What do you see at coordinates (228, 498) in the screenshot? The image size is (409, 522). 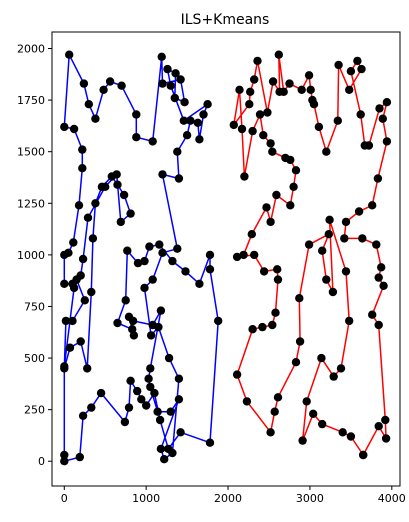 I see `x-tick-label: 2000` at bounding box center [228, 498].